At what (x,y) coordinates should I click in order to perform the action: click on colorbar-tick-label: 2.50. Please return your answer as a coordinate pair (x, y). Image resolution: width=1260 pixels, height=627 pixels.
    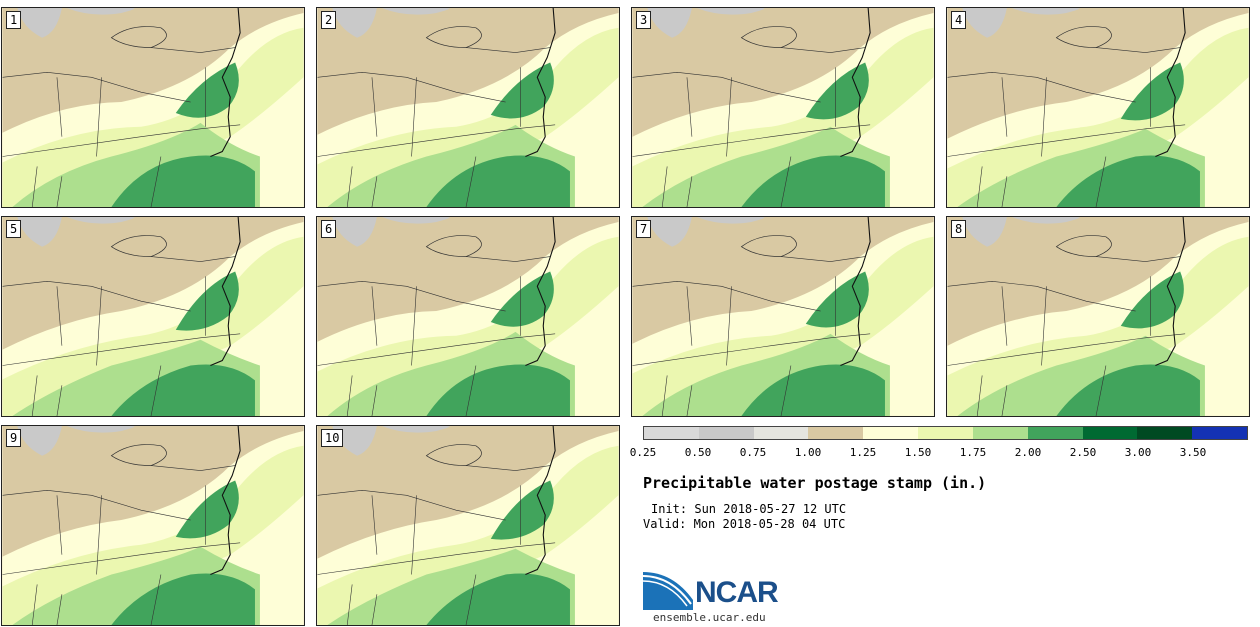
    Looking at the image, I should click on (1083, 452).